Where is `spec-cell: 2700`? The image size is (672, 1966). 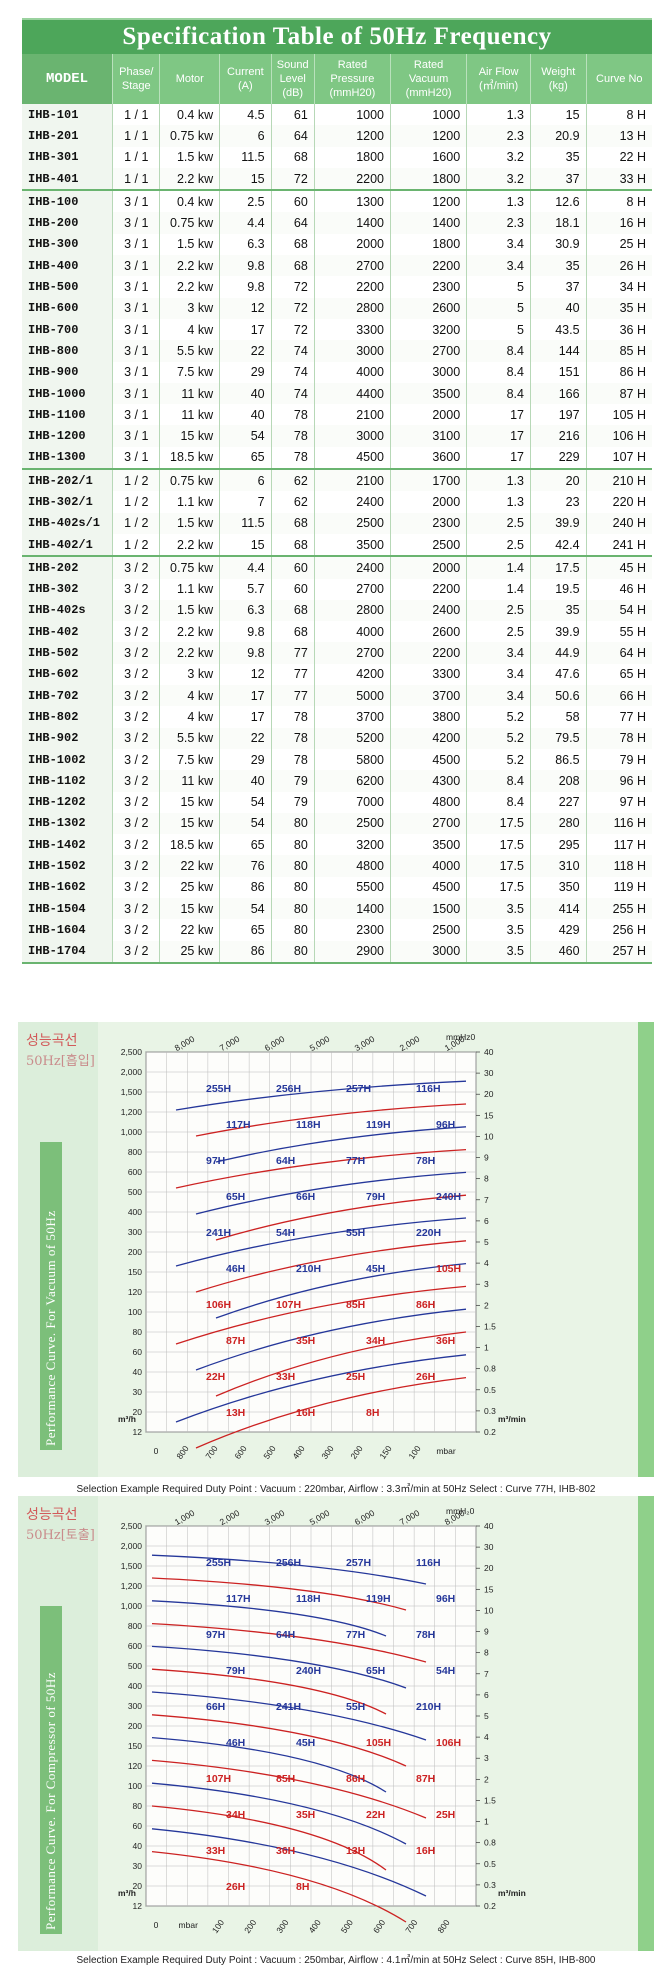 spec-cell: 2700 is located at coordinates (352, 653).